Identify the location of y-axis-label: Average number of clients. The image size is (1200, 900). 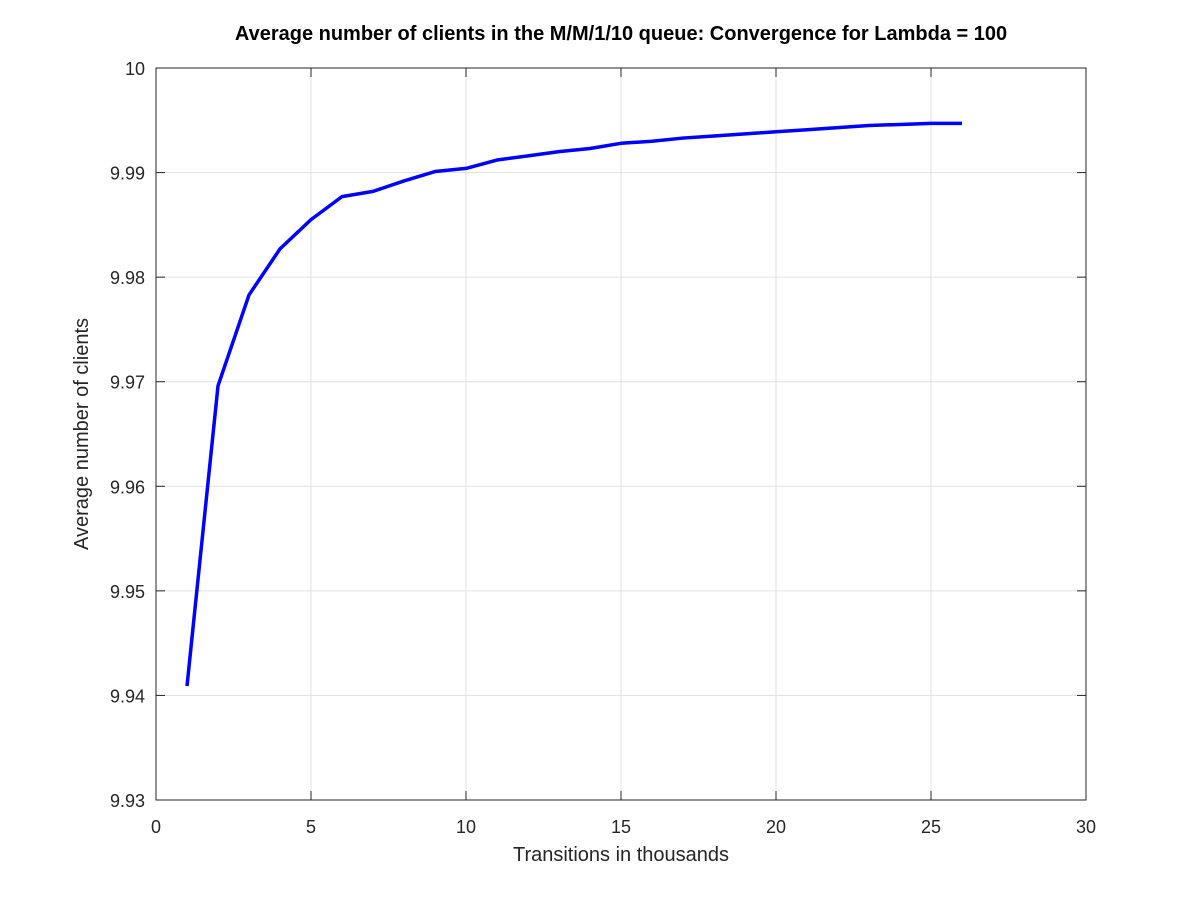
(82, 434).